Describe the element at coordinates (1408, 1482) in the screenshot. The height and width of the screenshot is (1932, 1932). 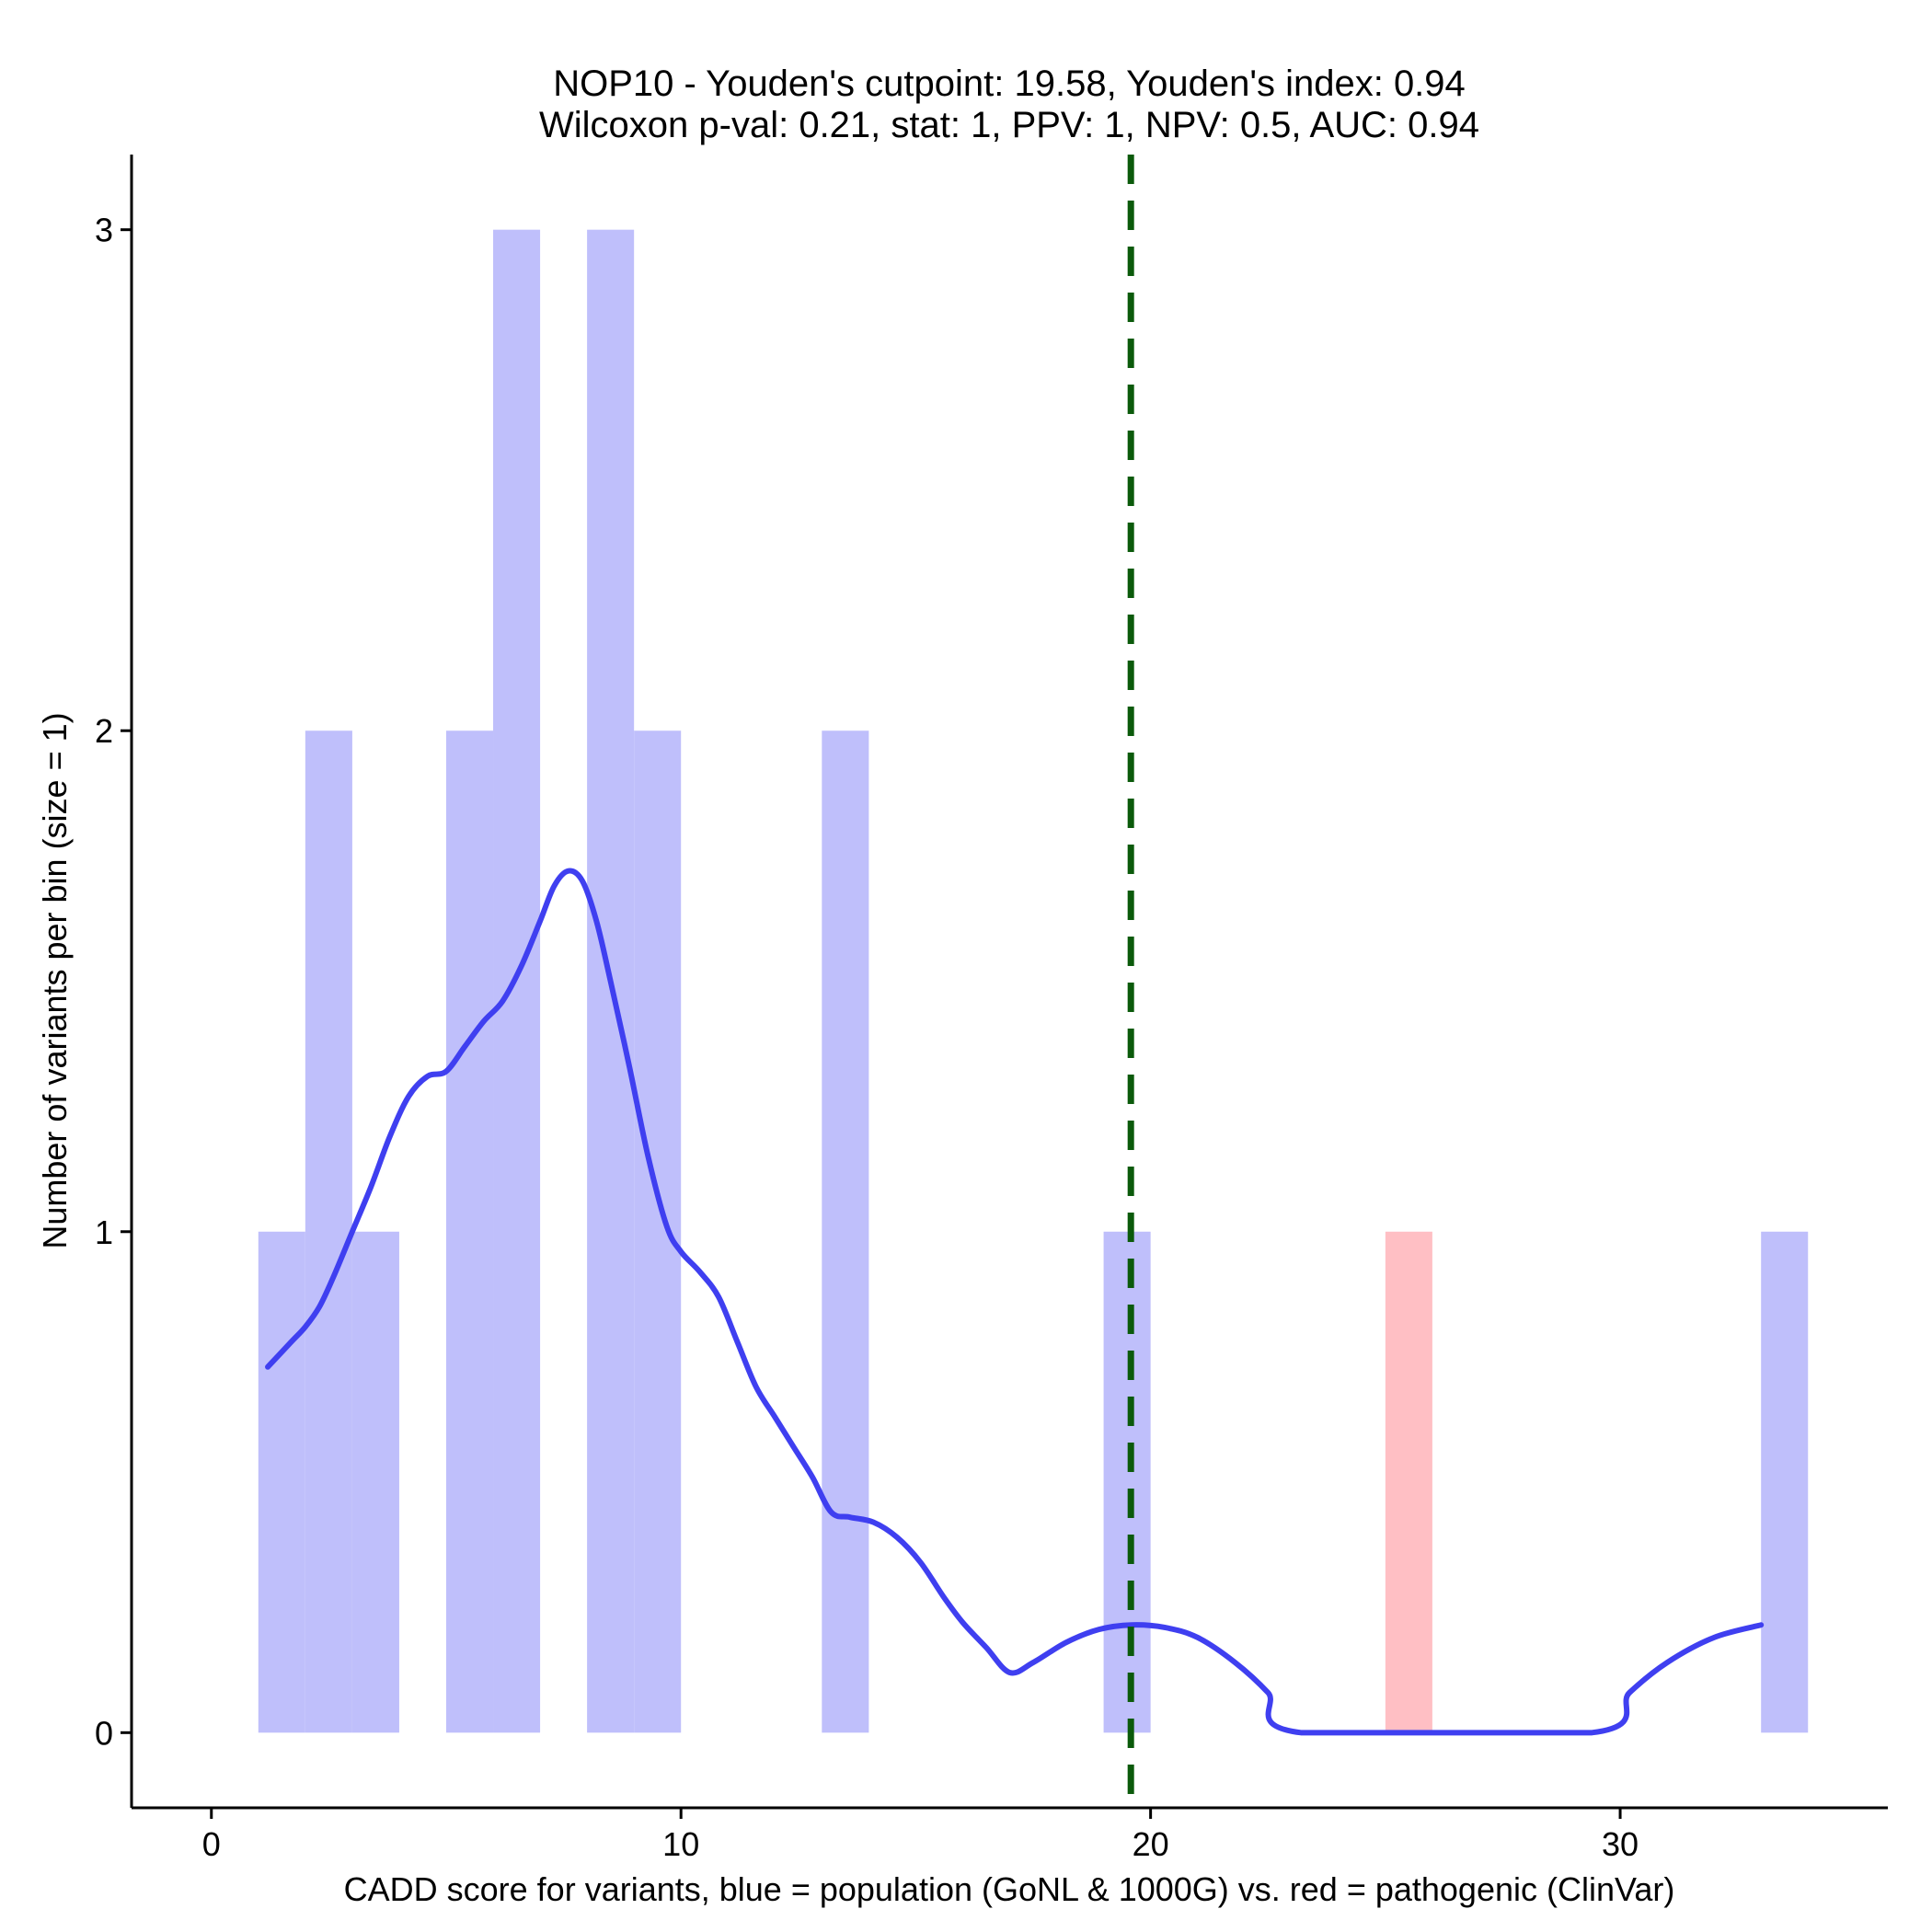
I see `pathogenic-bar` at that location.